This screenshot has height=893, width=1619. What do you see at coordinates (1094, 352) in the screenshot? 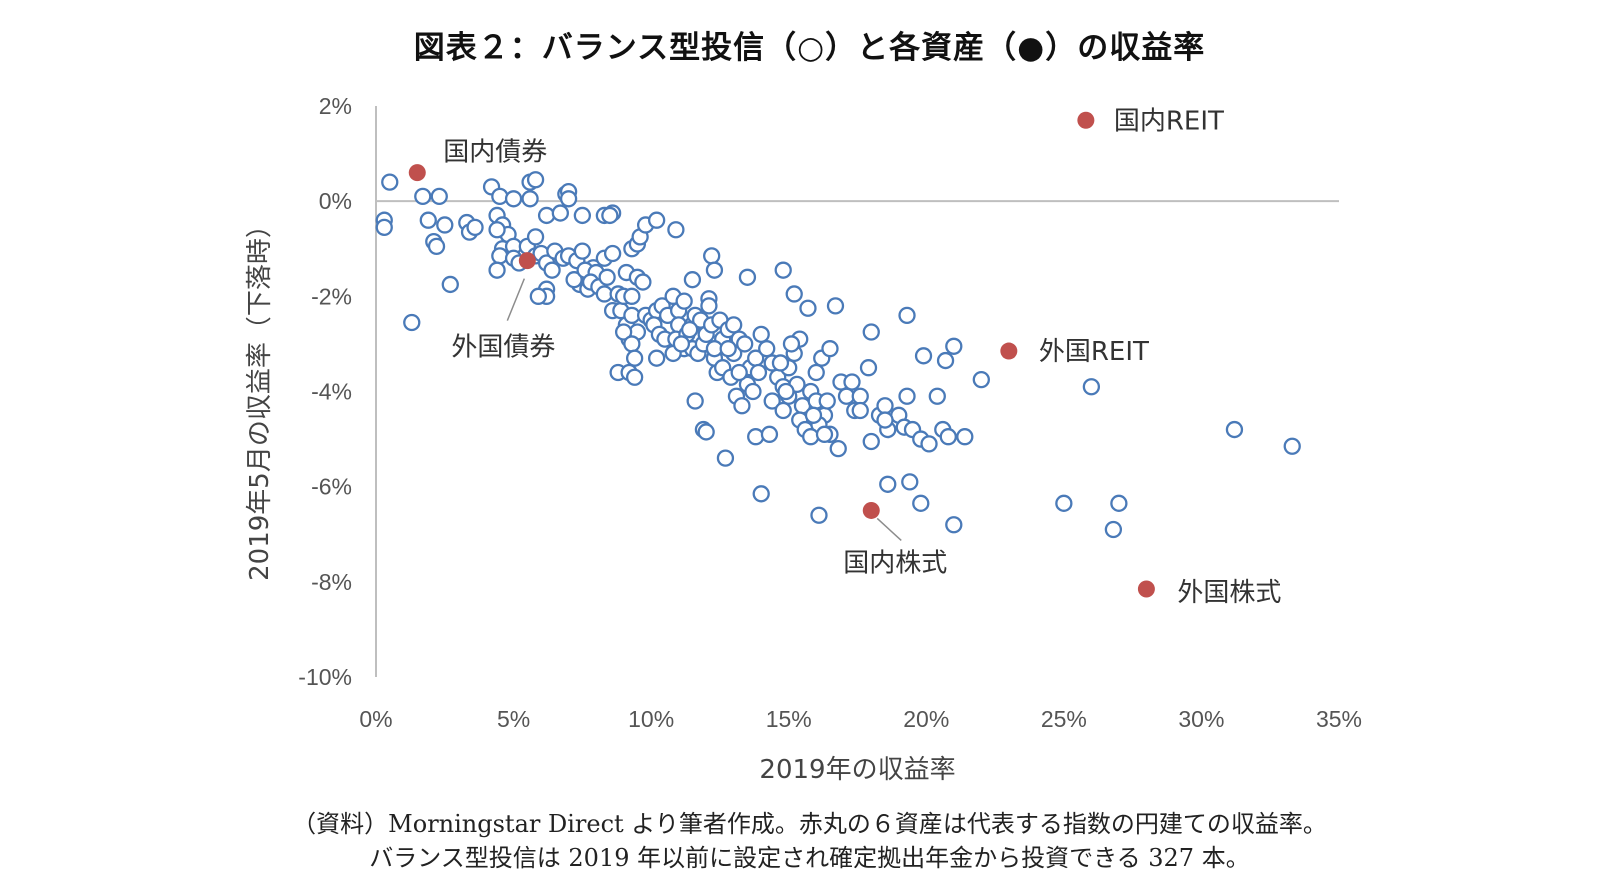
I see `asset-label: 外国REIT` at bounding box center [1094, 352].